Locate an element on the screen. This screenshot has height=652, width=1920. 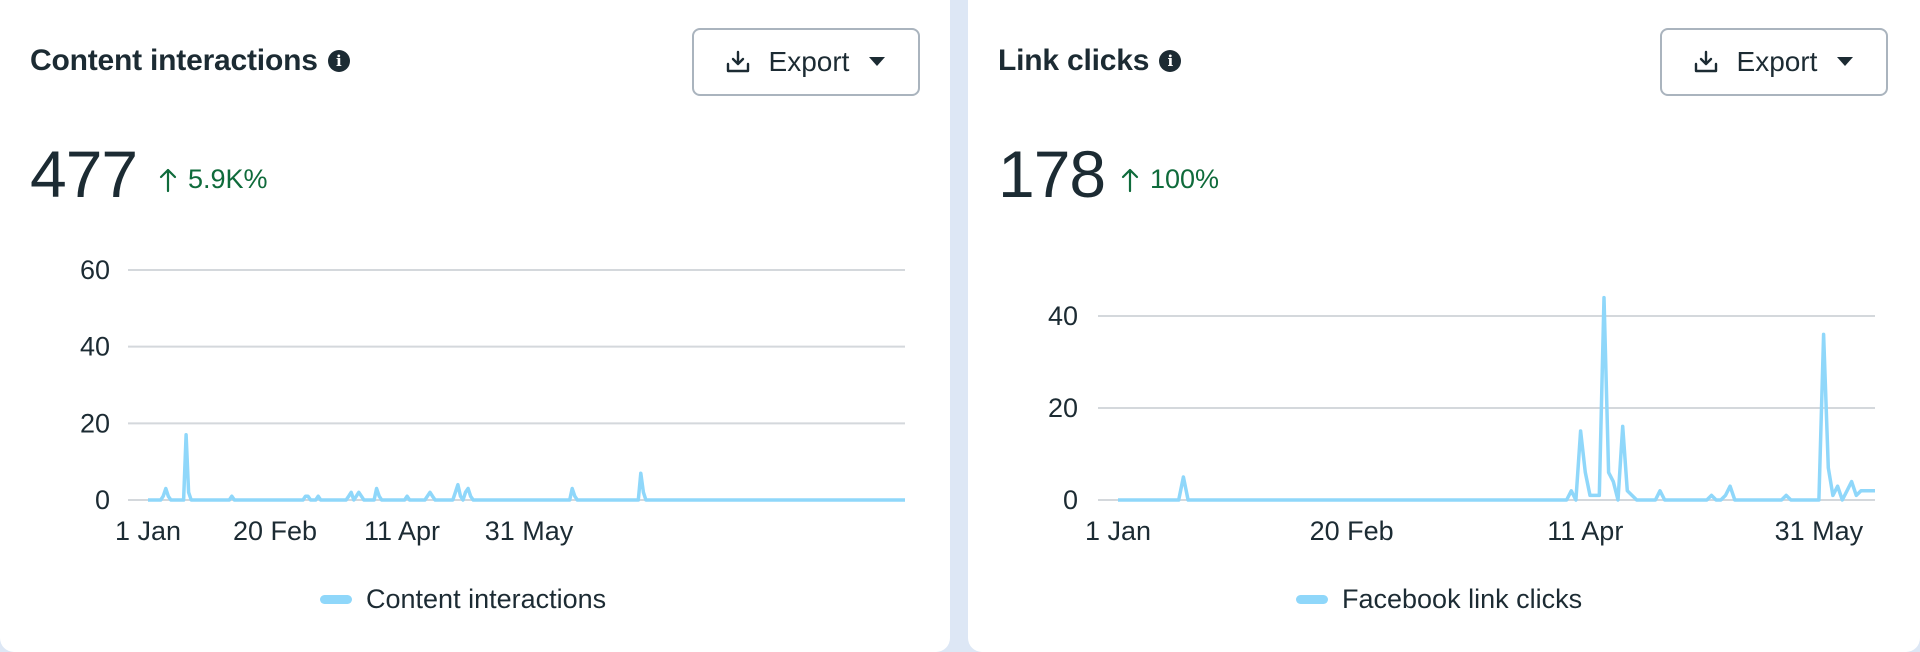
legend-label: Facebook link clicks is located at coordinates (1462, 599).